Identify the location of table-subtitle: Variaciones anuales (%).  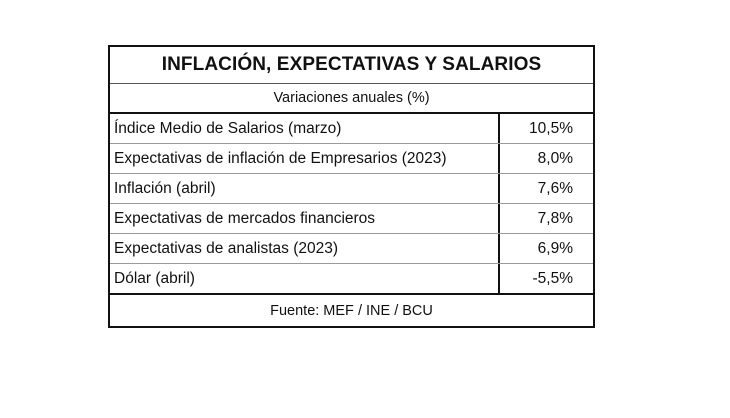
(351, 99).